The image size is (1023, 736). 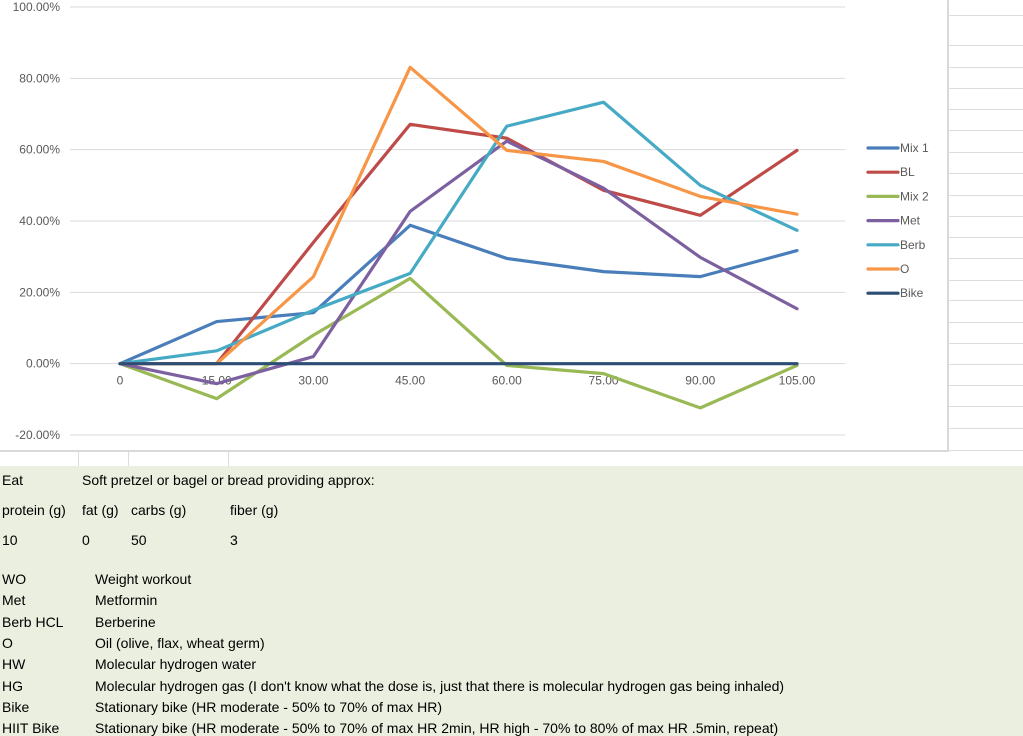 What do you see at coordinates (912, 293) in the screenshot?
I see `legend-label: Bike` at bounding box center [912, 293].